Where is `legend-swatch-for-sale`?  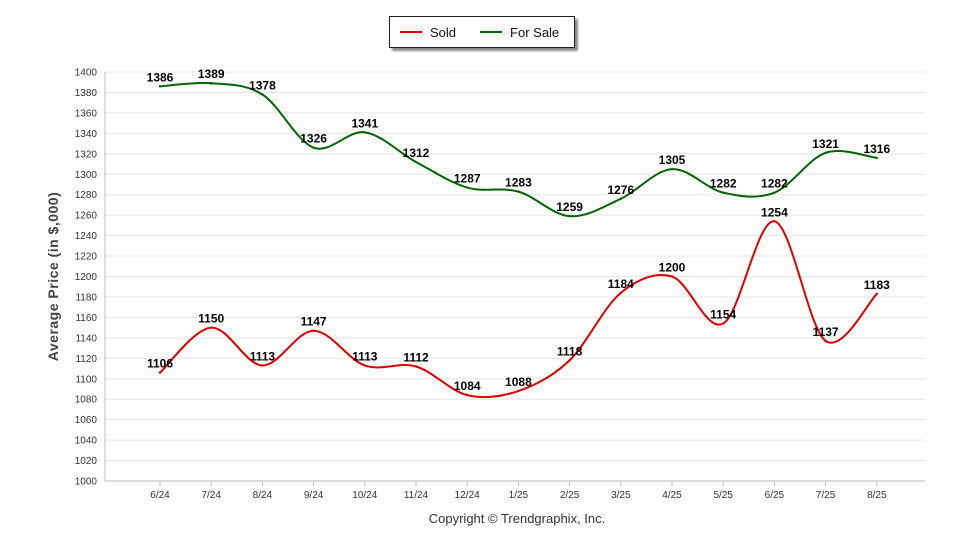 legend-swatch-for-sale is located at coordinates (491, 32).